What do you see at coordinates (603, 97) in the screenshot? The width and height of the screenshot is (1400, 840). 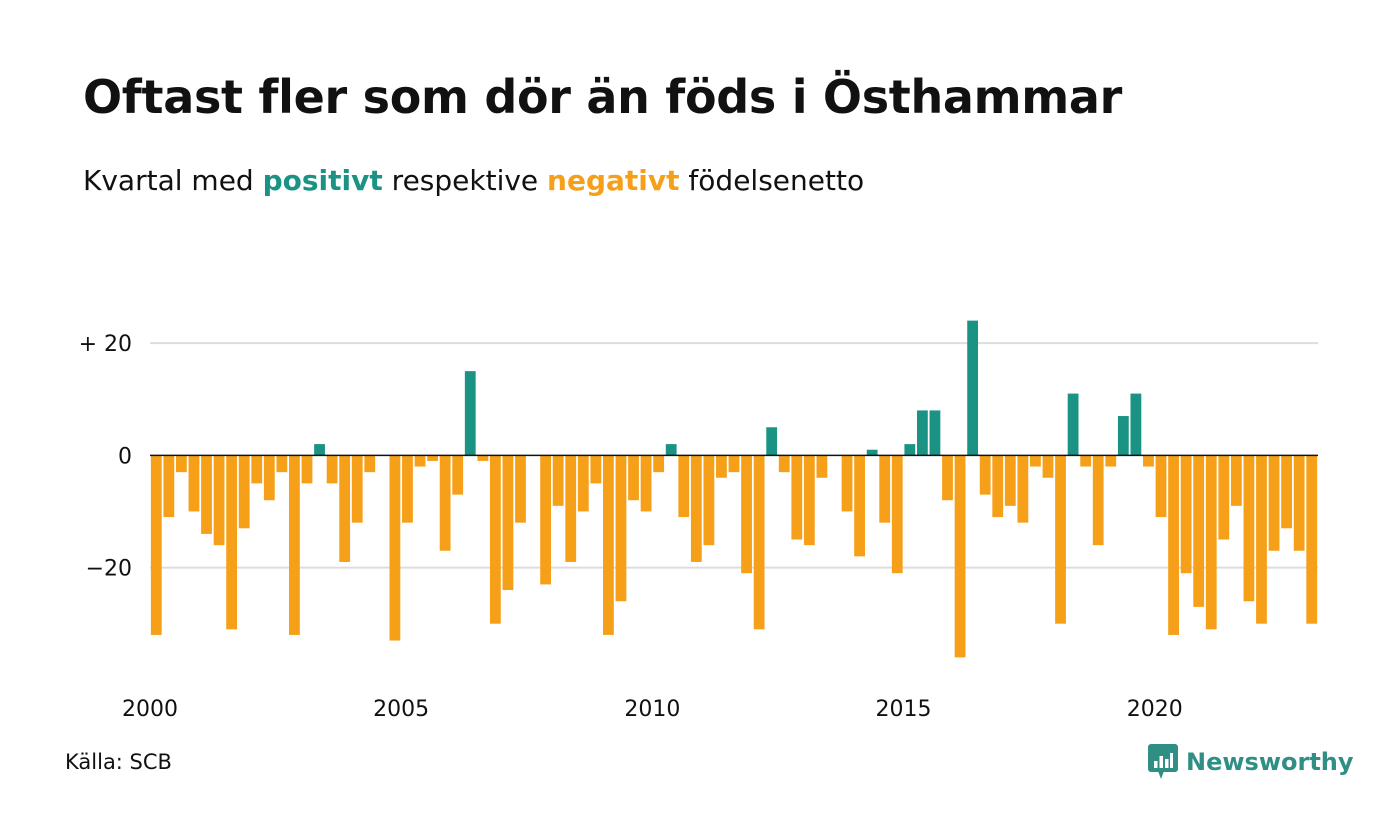 I see `chart-title: Oftast fler som dör än föds i Östhammar` at bounding box center [603, 97].